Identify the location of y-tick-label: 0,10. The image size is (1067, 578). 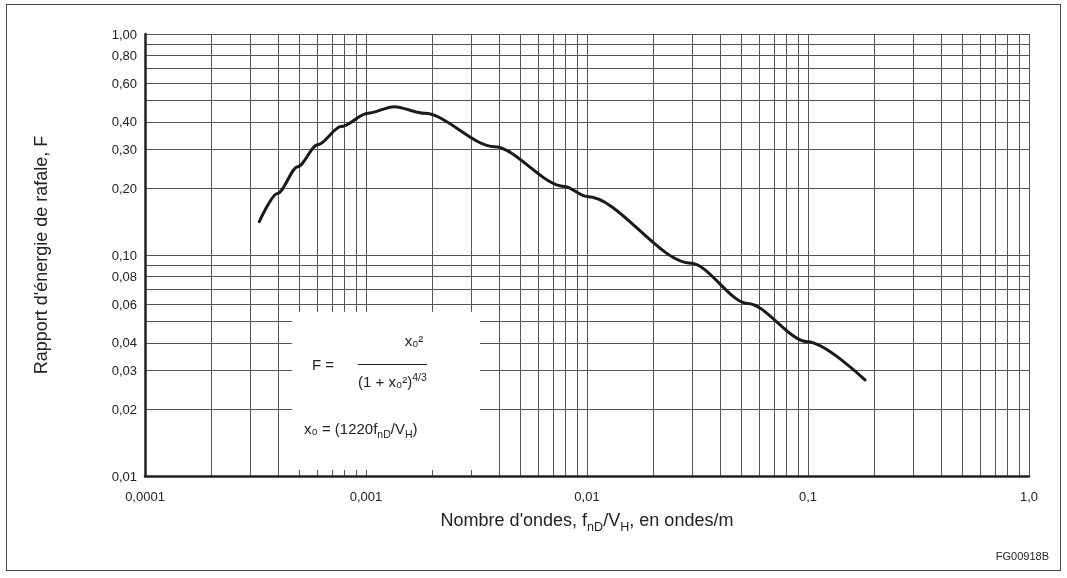
(124, 255).